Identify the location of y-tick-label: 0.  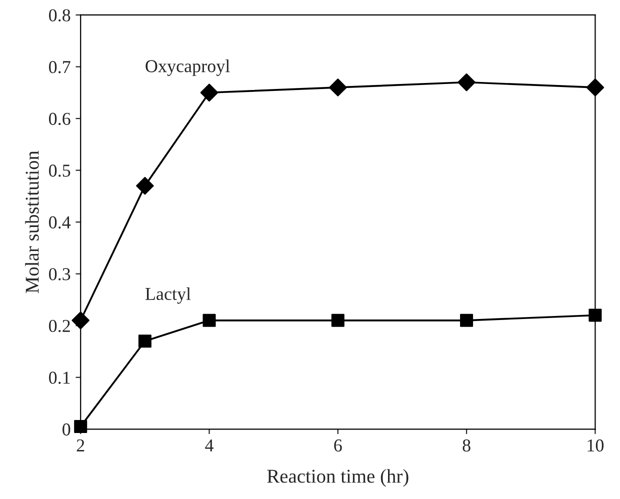
(66, 429).